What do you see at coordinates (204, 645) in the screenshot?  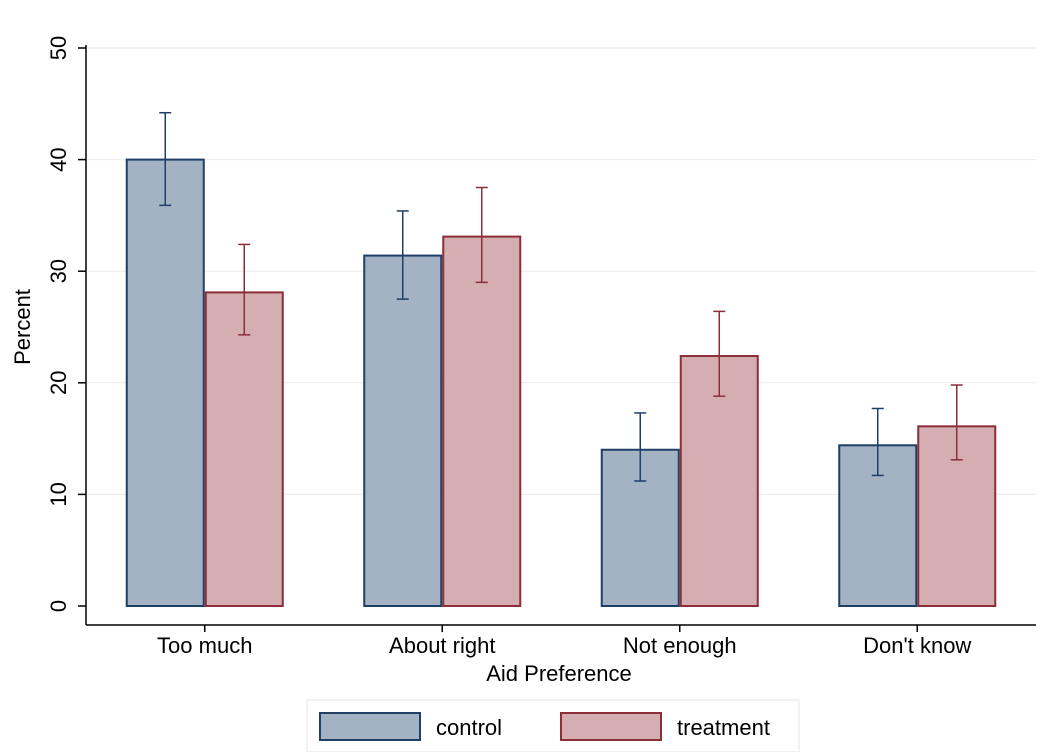 I see `x-tick-label-too-much: Too much` at bounding box center [204, 645].